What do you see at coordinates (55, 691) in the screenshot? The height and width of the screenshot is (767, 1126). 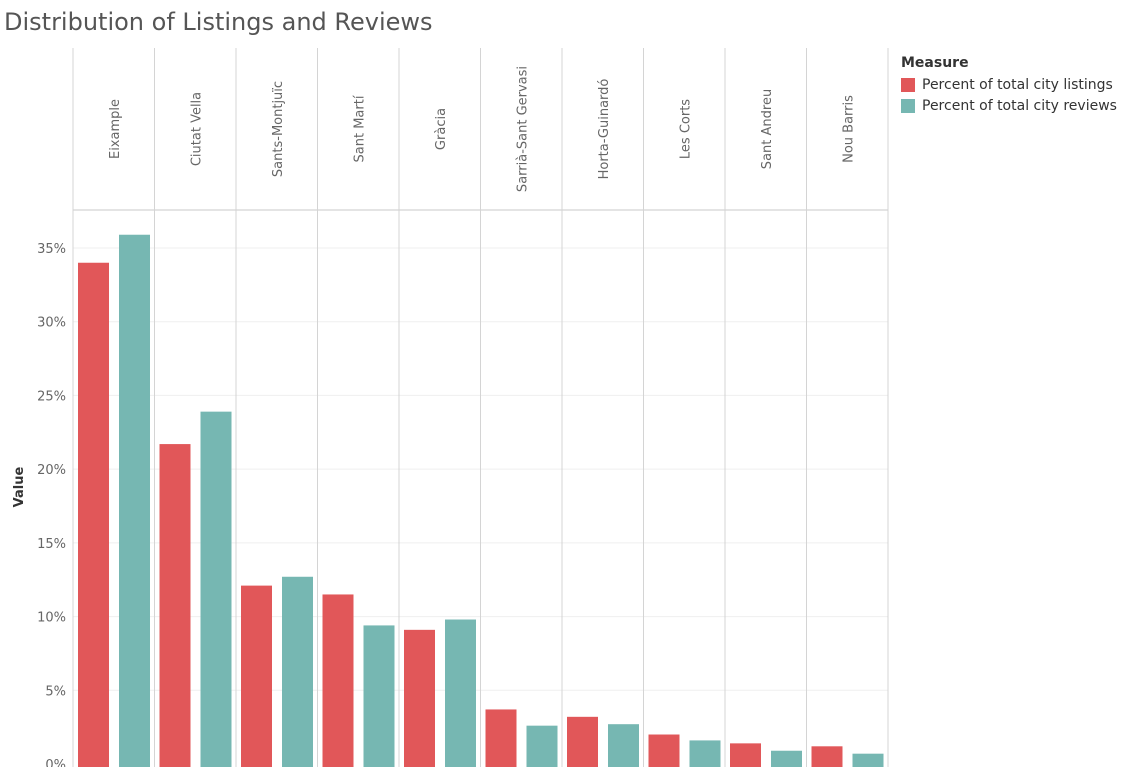 I see `y-tick-label: 5%` at bounding box center [55, 691].